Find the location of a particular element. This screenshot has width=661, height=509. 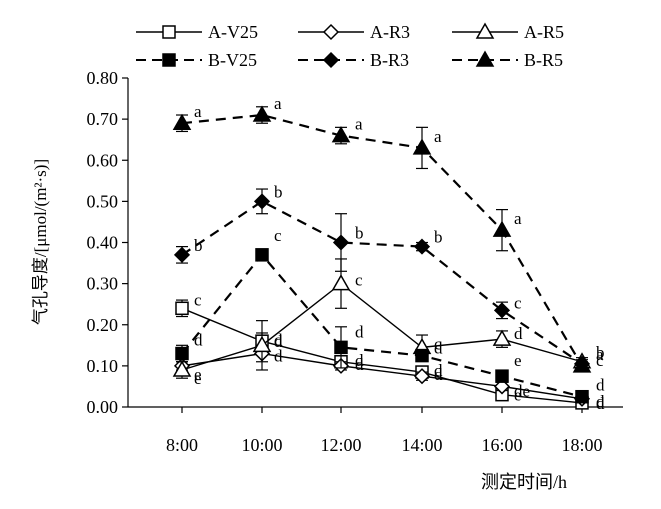

significance-label: de is located at coordinates (522, 390).